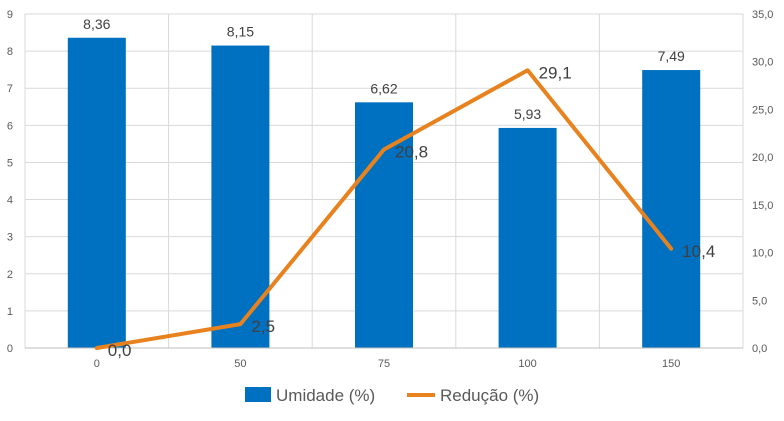  I want to click on bar-data-label: 5,93, so click(527, 114).